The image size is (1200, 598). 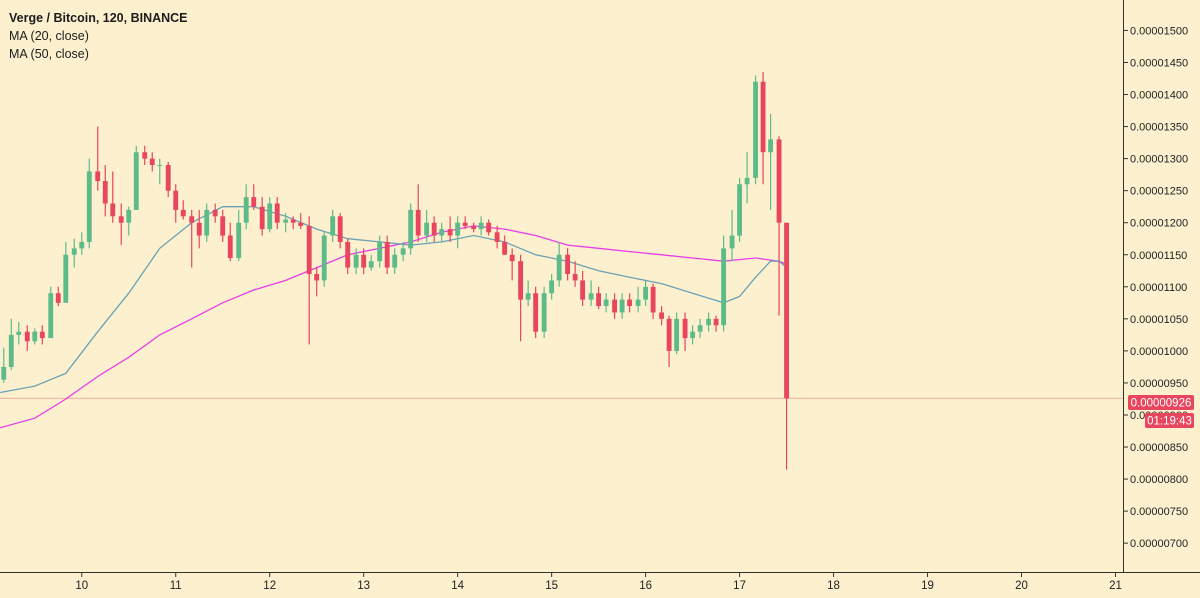 I want to click on ma50-legend-label: MA (50, close), so click(x=49, y=54).